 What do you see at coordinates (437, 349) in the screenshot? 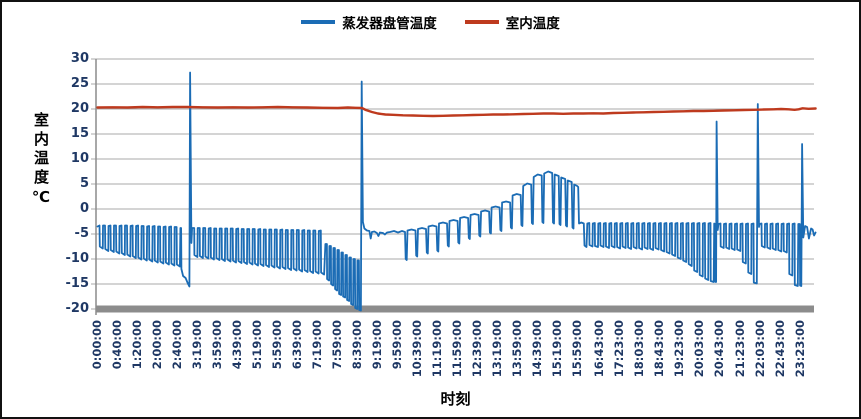
I see `x-axis-tick-label: 11:19:00` at bounding box center [437, 349].